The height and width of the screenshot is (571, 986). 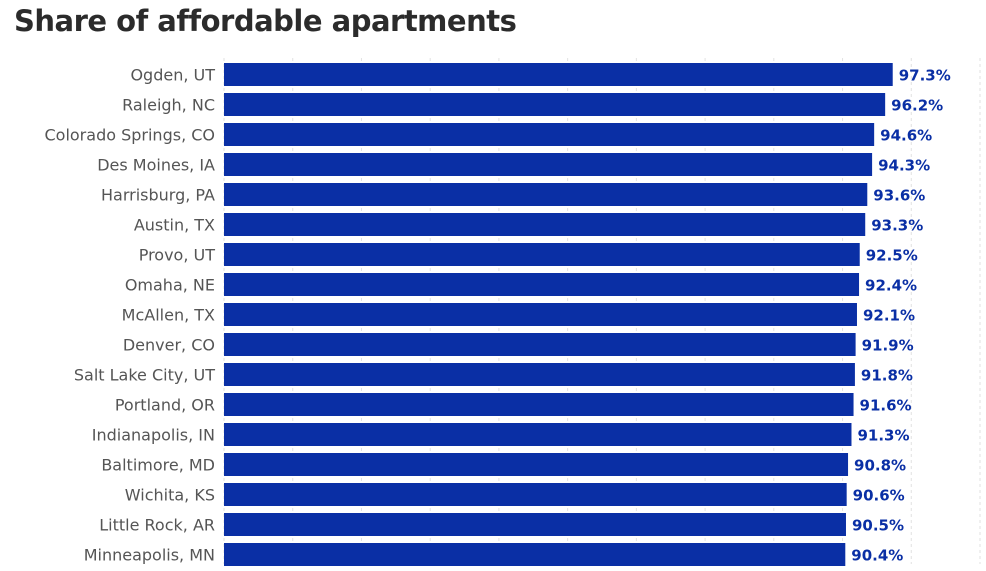 What do you see at coordinates (168, 315) in the screenshot?
I see `category-label: McAllen, TX` at bounding box center [168, 315].